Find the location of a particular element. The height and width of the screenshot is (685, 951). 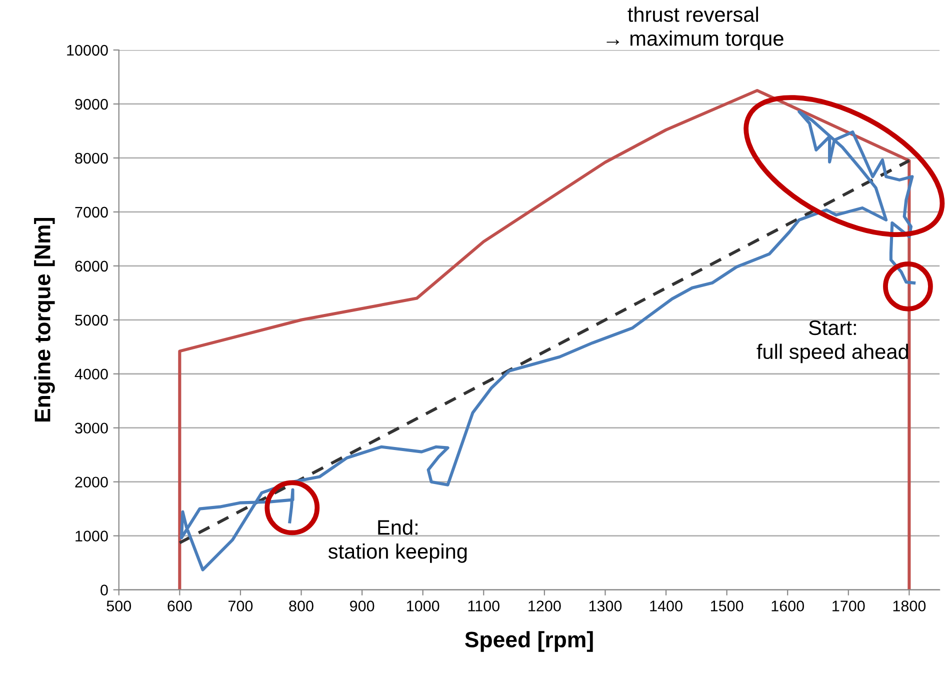

y-tick-label: 8000 is located at coordinates (91, 158).